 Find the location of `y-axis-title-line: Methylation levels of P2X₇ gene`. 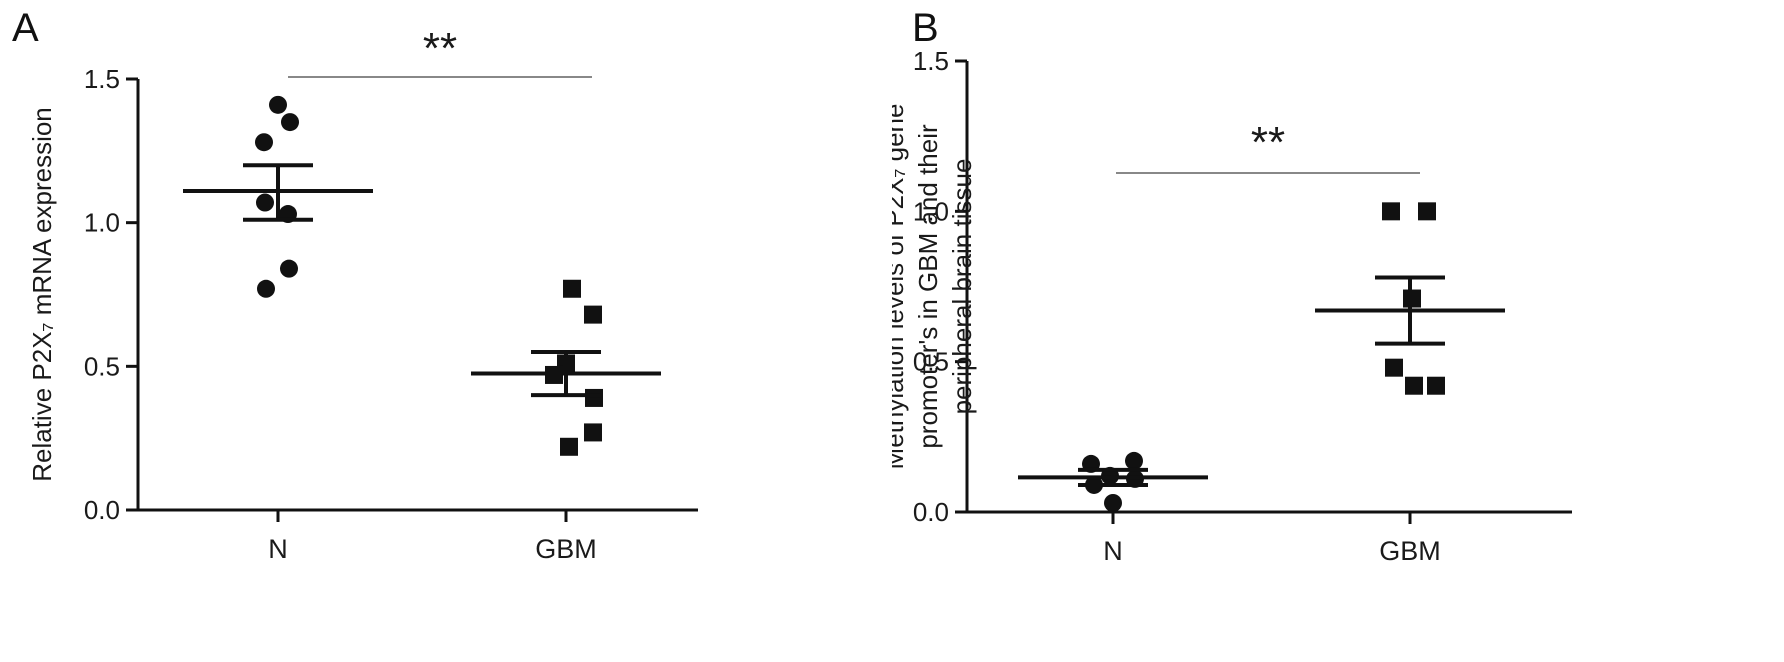

y-axis-title-line: Methylation levels of P2X₇ gene is located at coordinates (900, 287).